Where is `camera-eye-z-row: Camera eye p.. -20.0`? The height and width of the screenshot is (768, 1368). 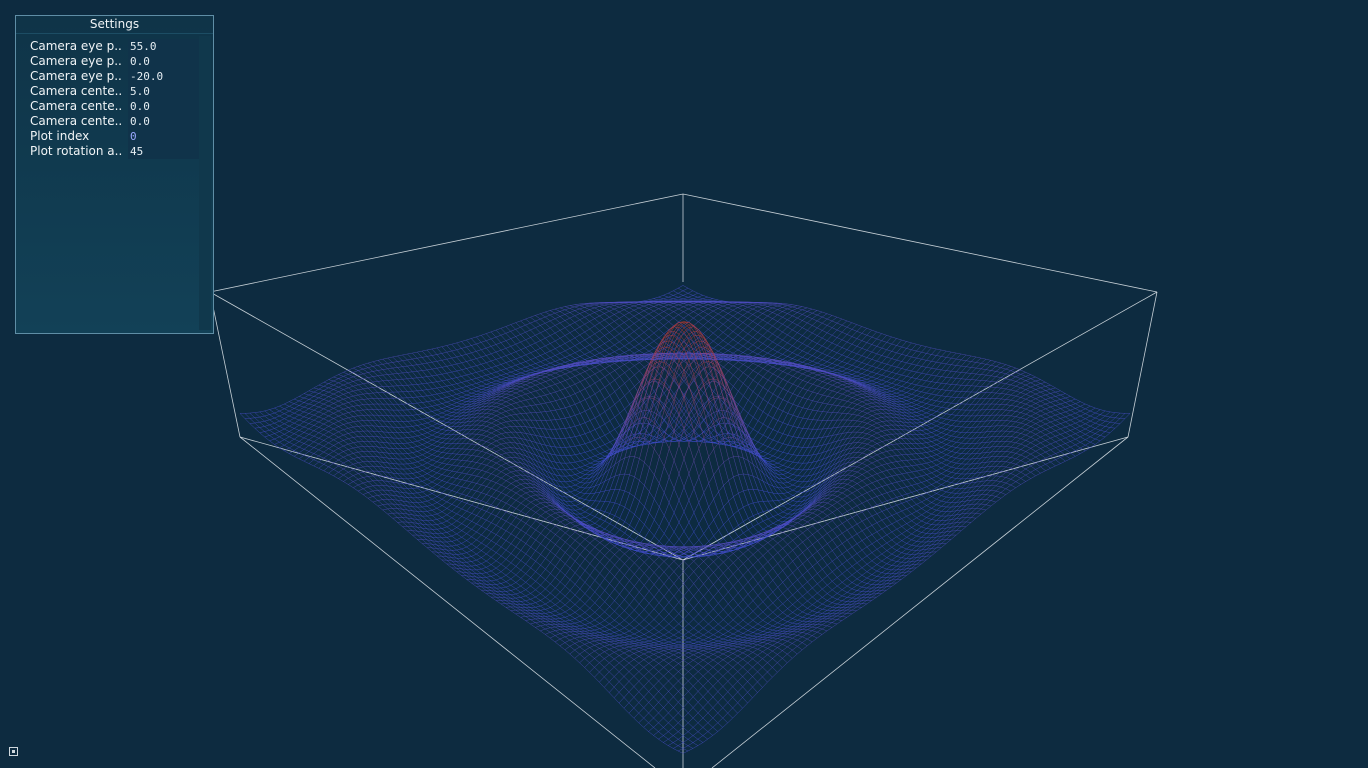
camera-eye-z-row: Camera eye p.. -20.0 is located at coordinates (113, 76).